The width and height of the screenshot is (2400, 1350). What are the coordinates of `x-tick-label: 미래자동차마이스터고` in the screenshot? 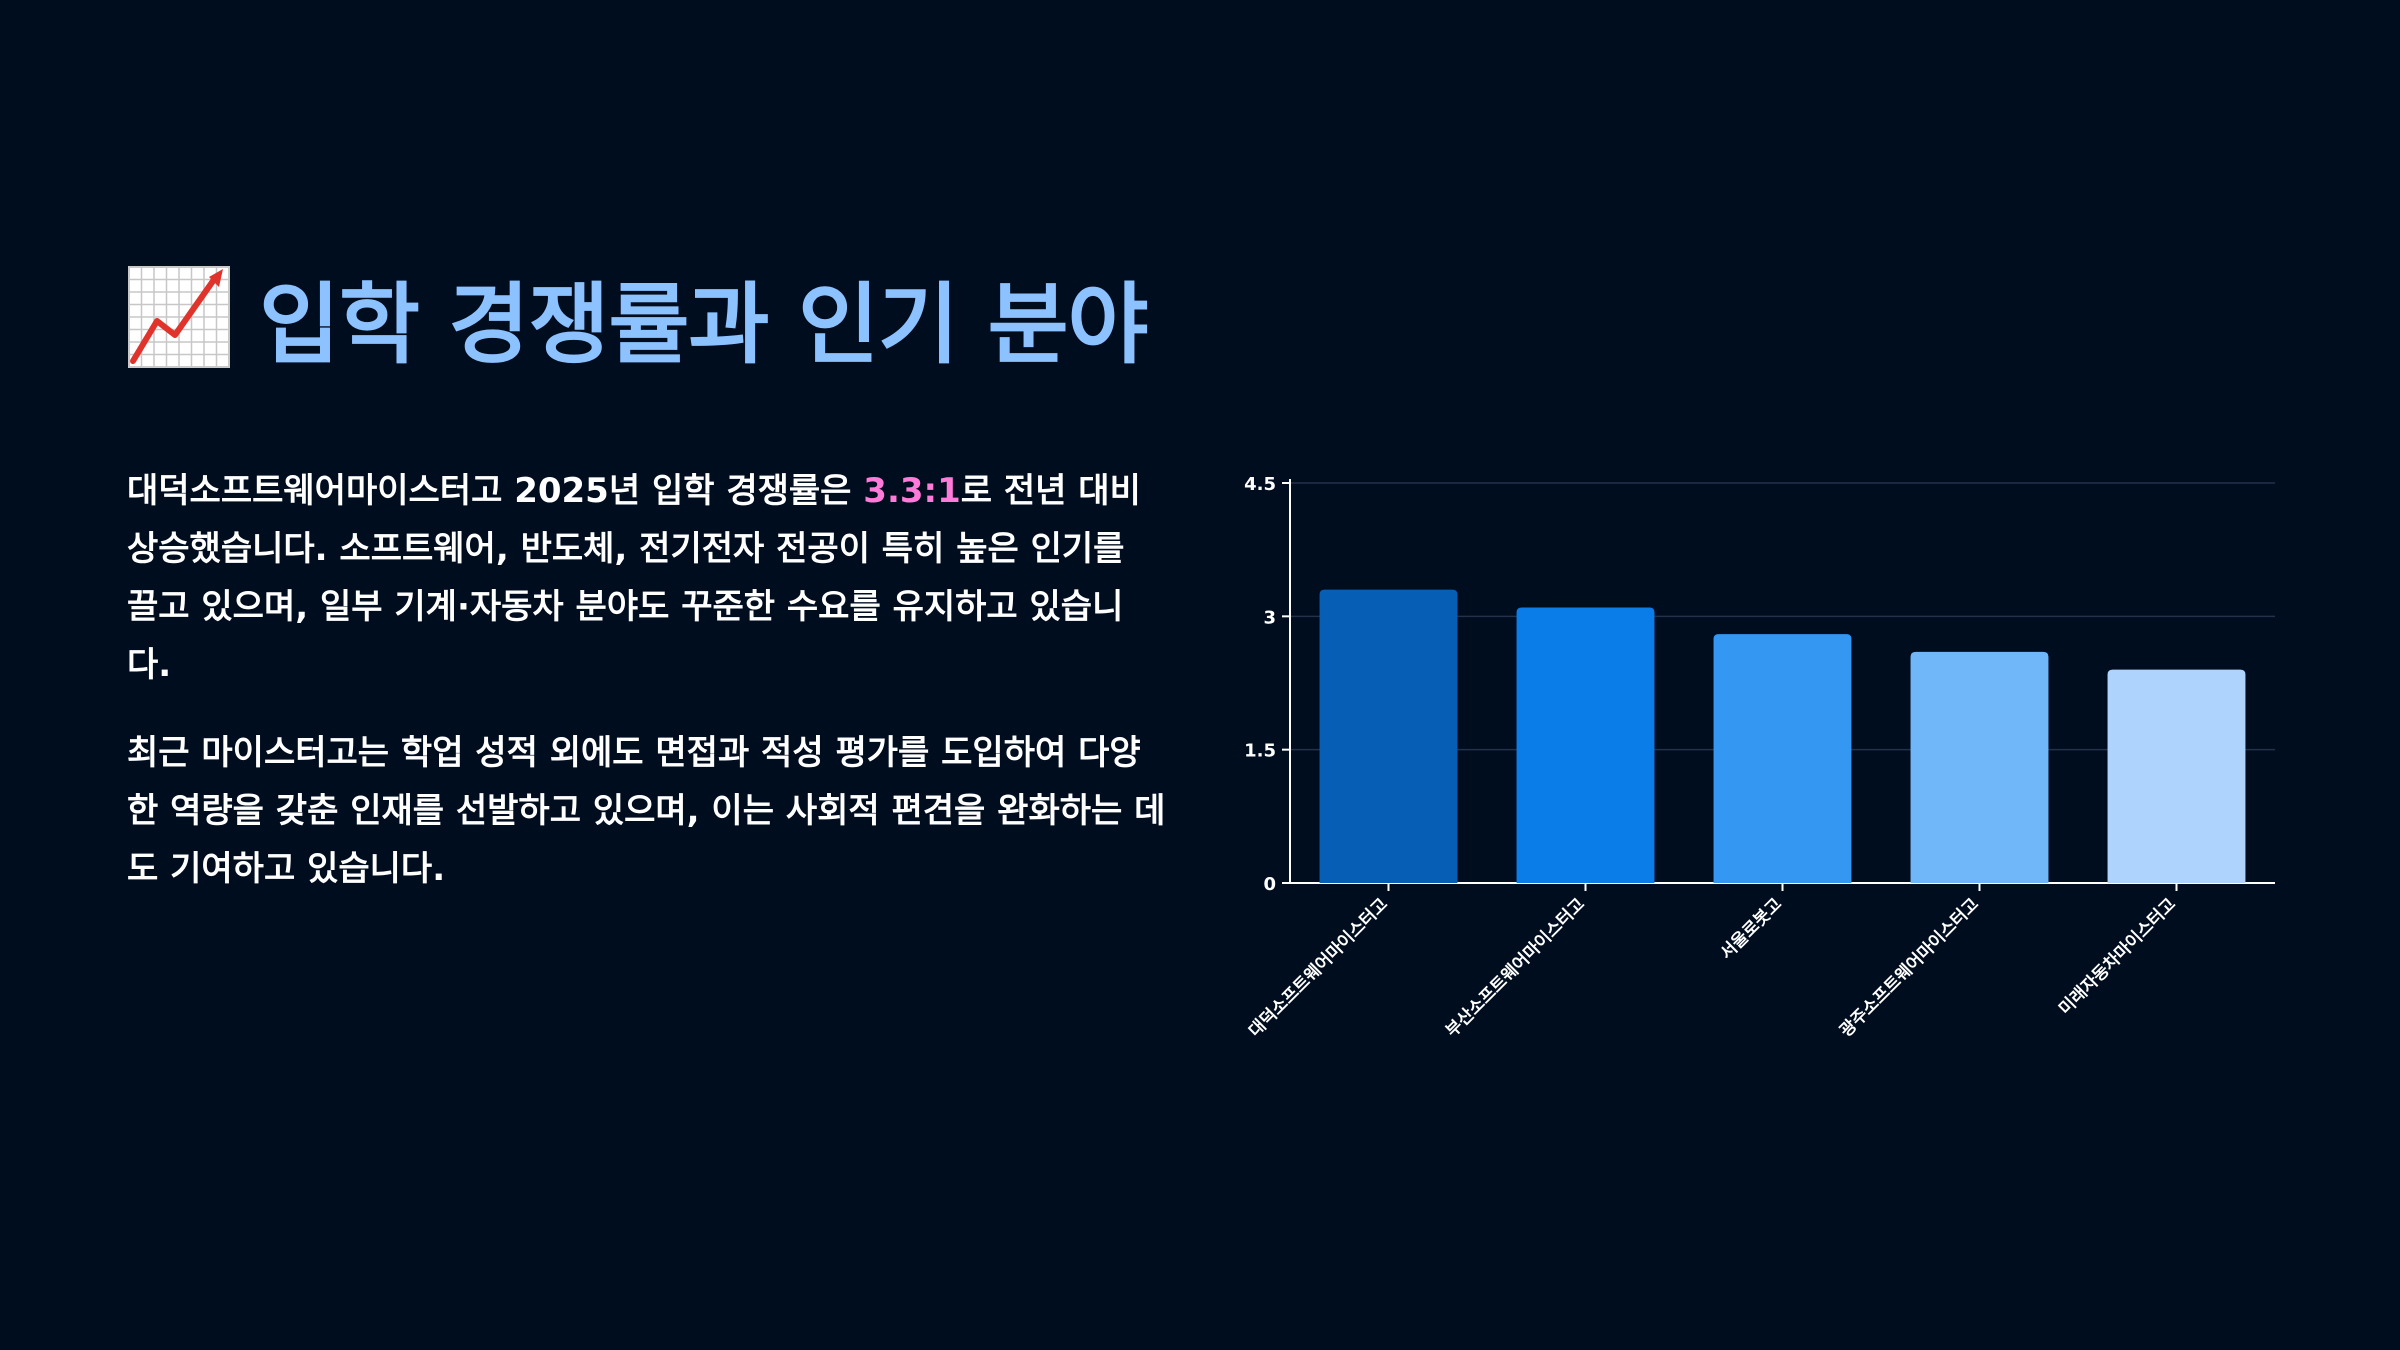 It's located at (2117, 956).